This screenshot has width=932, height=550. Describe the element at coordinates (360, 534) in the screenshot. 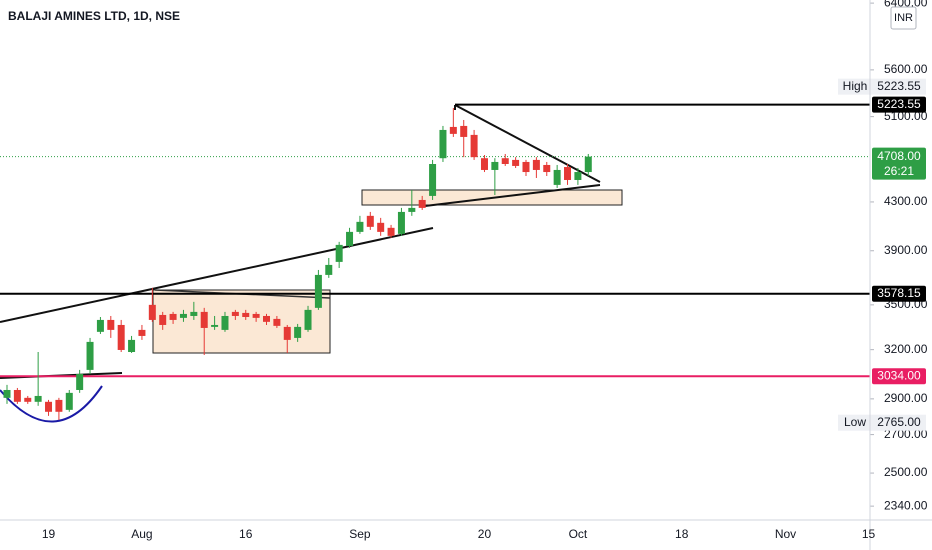

I see `x-tick-label: Sep` at that location.